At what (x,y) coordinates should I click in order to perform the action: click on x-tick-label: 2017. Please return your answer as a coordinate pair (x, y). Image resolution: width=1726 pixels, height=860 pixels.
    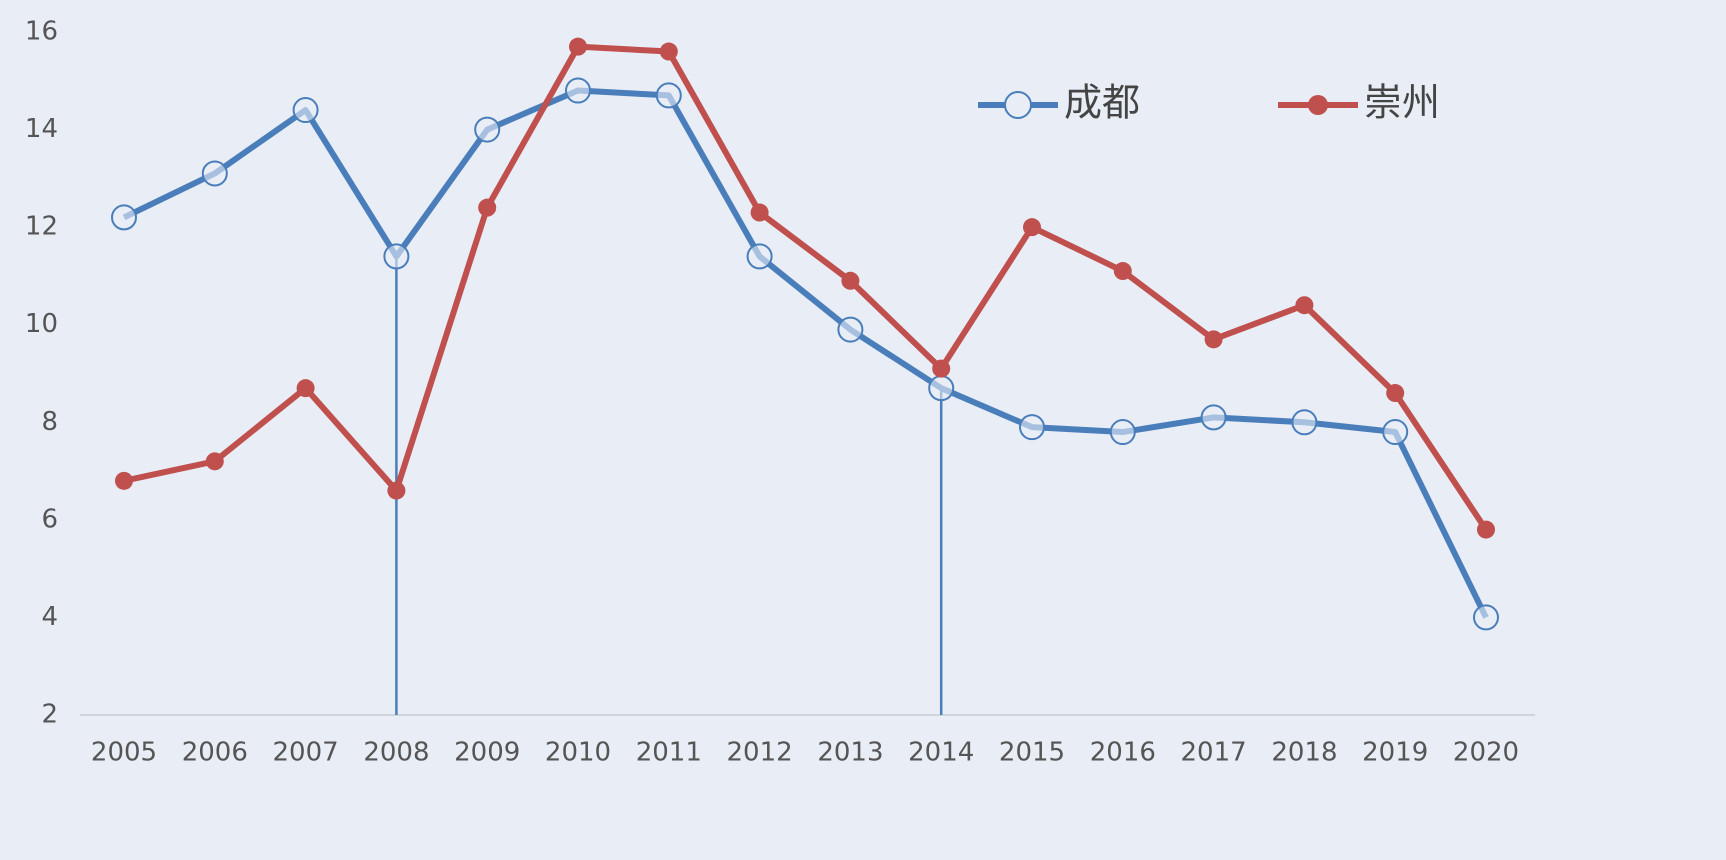
    Looking at the image, I should click on (1214, 753).